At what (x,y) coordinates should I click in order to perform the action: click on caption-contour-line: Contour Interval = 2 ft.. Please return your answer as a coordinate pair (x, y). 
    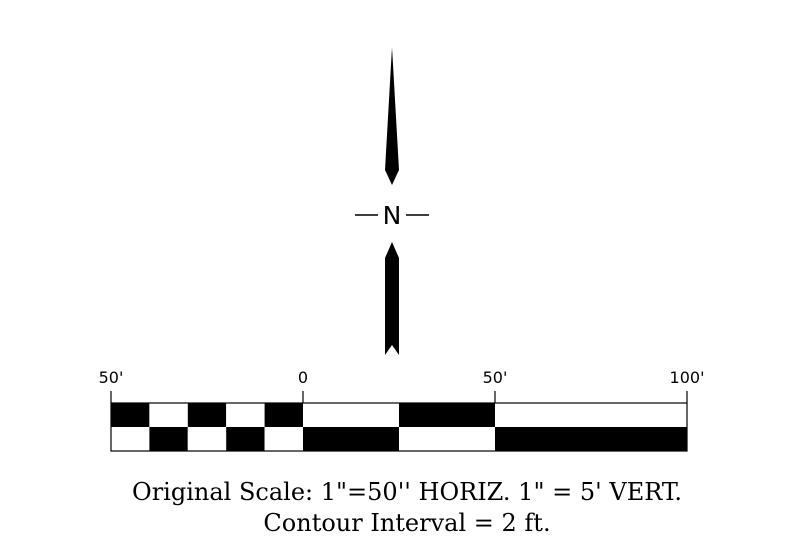
    Looking at the image, I should click on (406, 523).